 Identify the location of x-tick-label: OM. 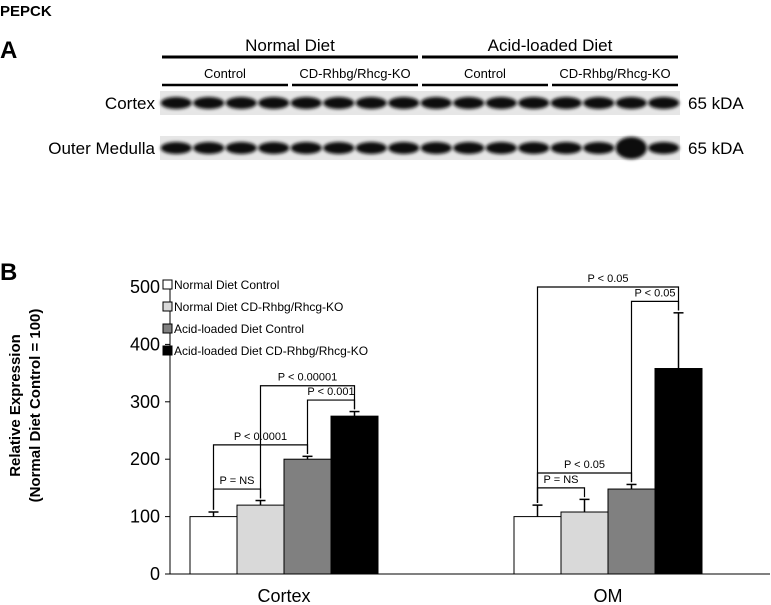
(608, 595).